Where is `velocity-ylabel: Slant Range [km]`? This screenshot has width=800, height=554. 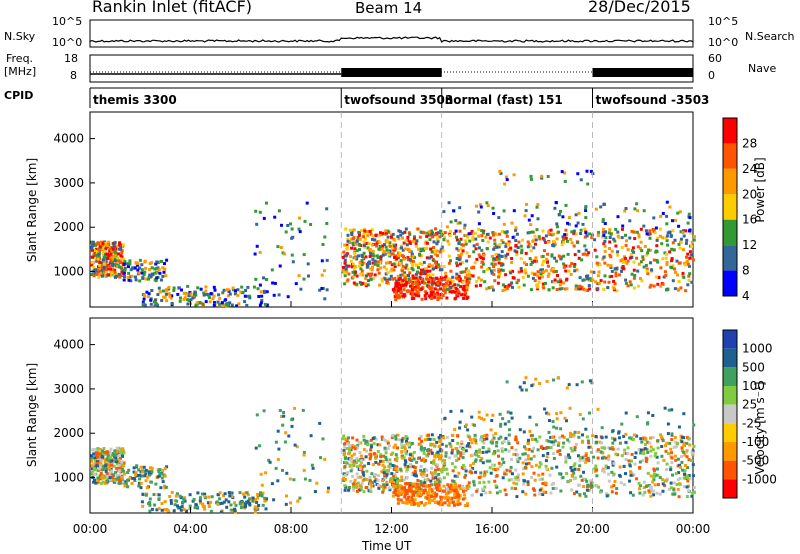 velocity-ylabel: Slant Range [km] is located at coordinates (32, 415).